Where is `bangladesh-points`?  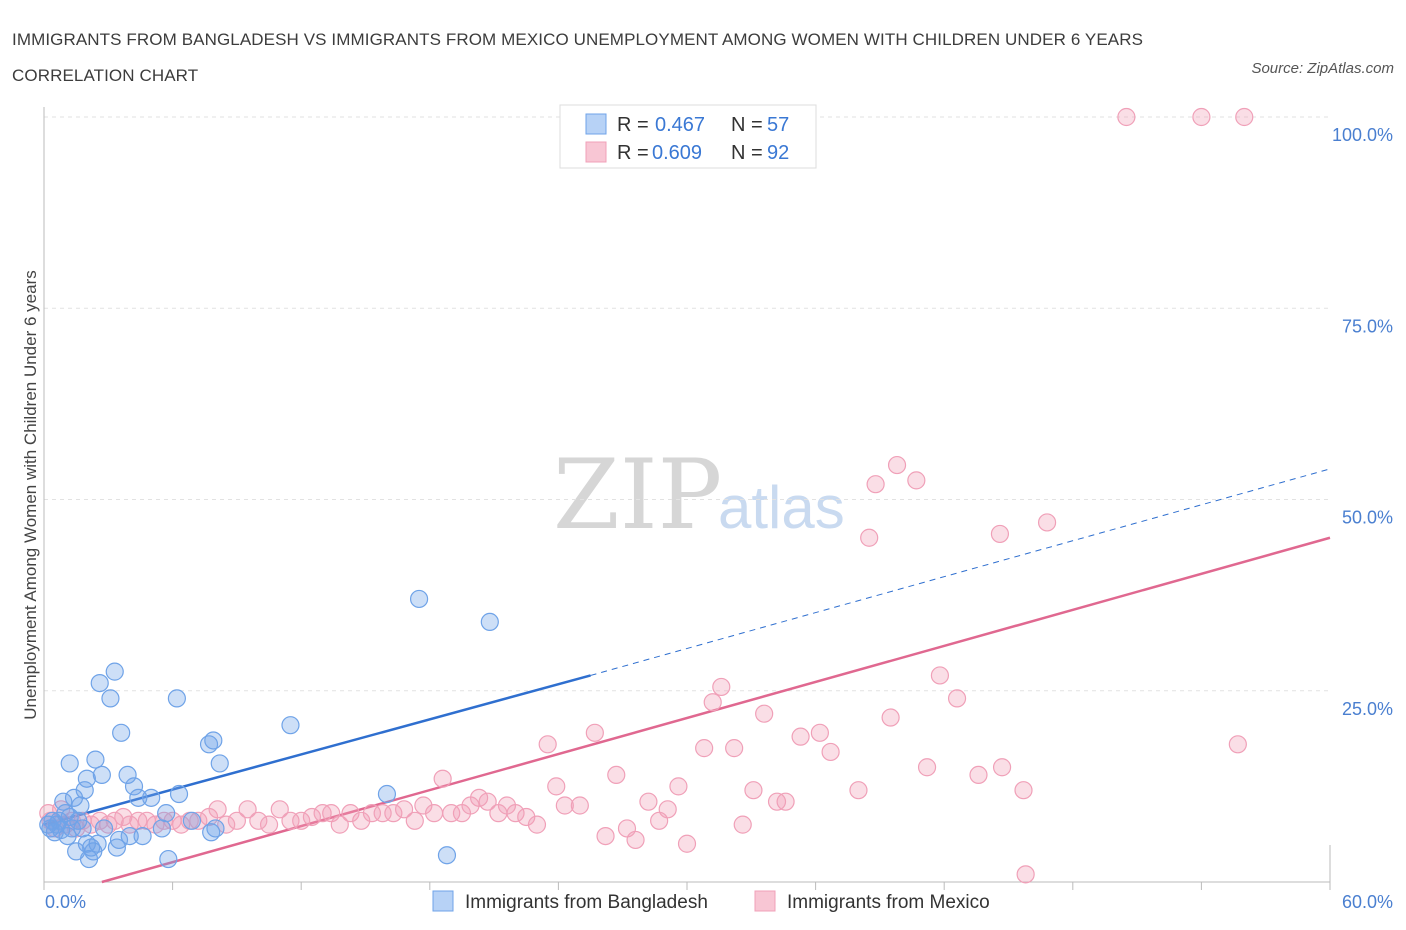
bangladesh-points is located at coordinates (269, 729).